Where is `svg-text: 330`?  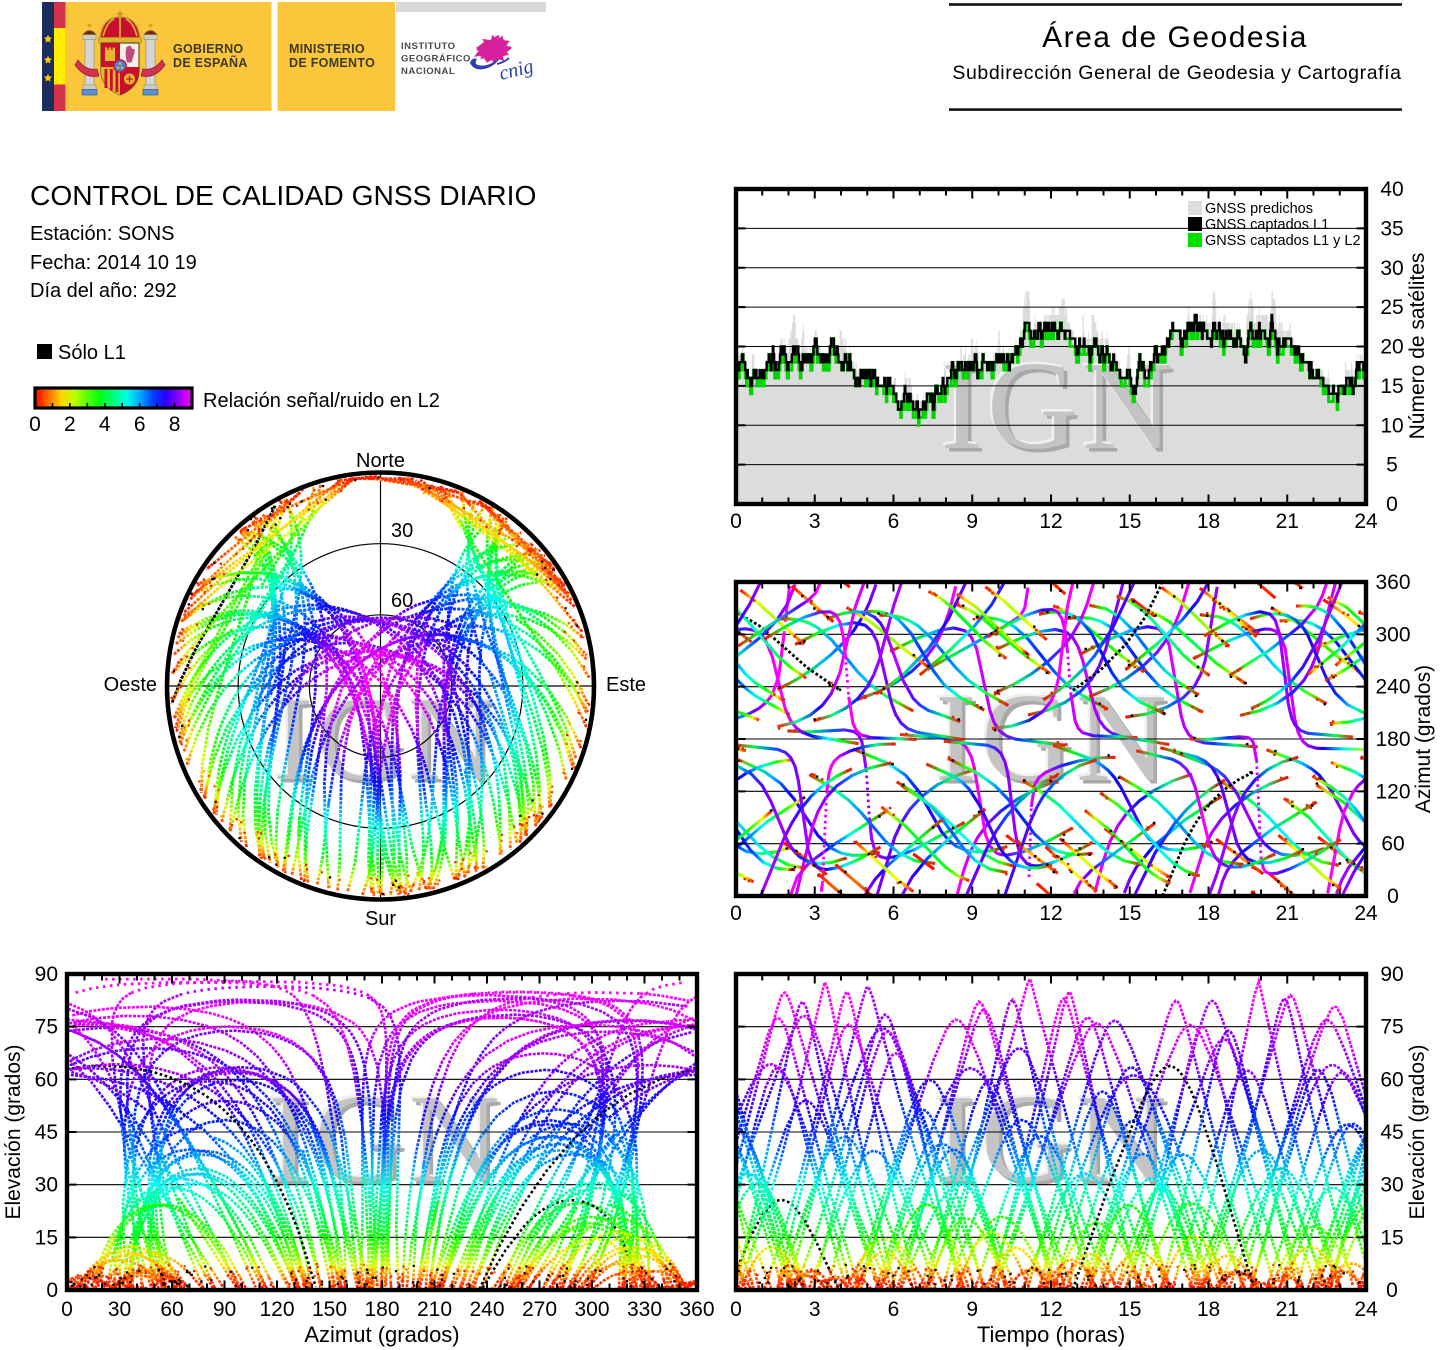 svg-text: 330 is located at coordinates (644, 1309).